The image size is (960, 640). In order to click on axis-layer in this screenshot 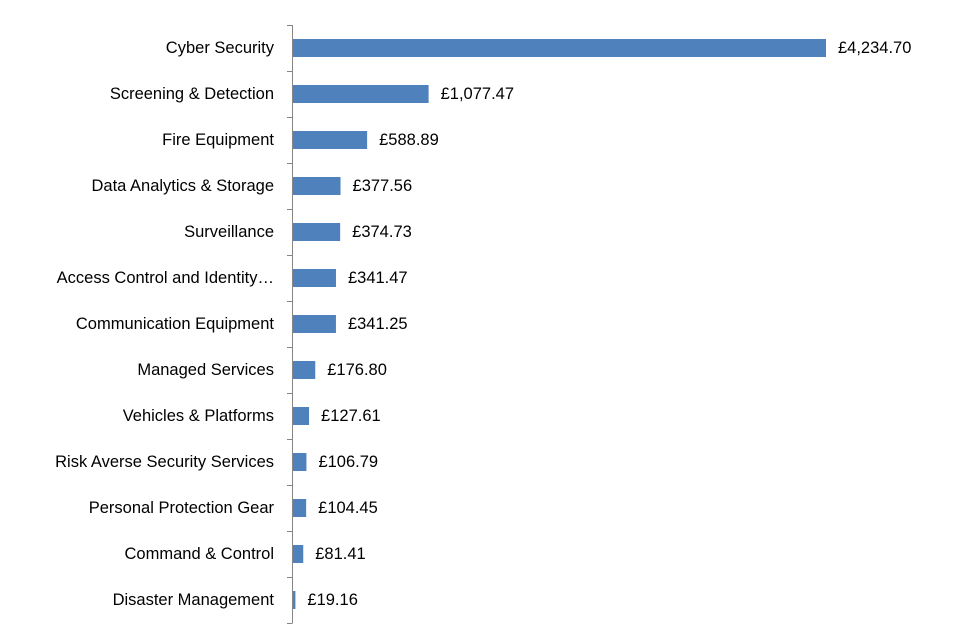, I will do `click(290, 324)`.